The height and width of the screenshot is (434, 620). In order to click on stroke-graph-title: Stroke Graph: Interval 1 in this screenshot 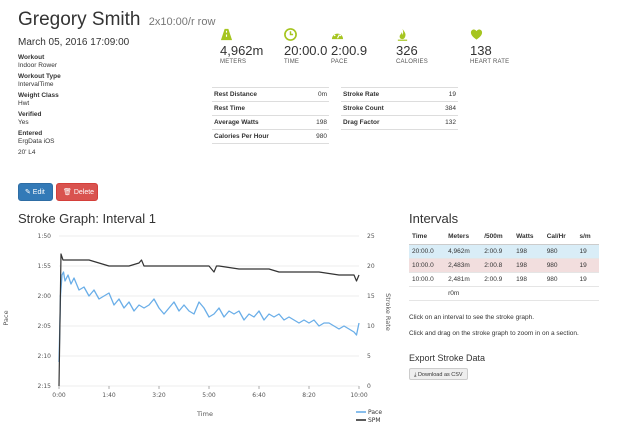, I will do `click(87, 218)`.